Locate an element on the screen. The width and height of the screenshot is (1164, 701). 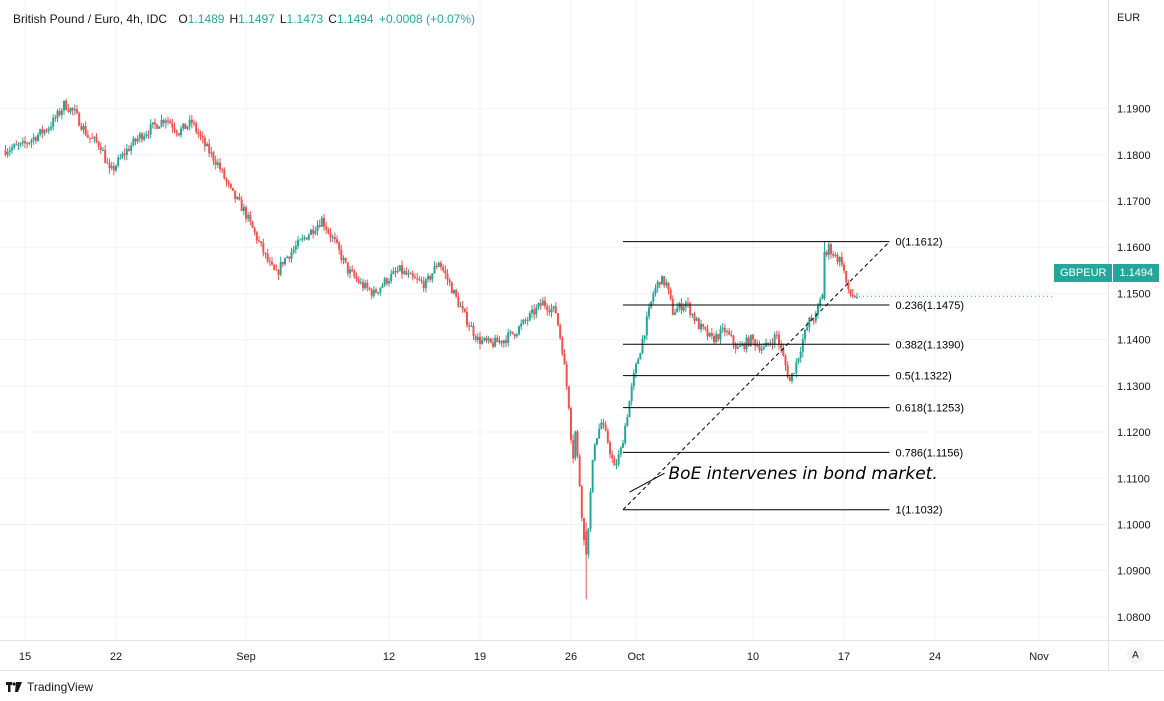
tradingview-brand: TradingView is located at coordinates (49, 687).